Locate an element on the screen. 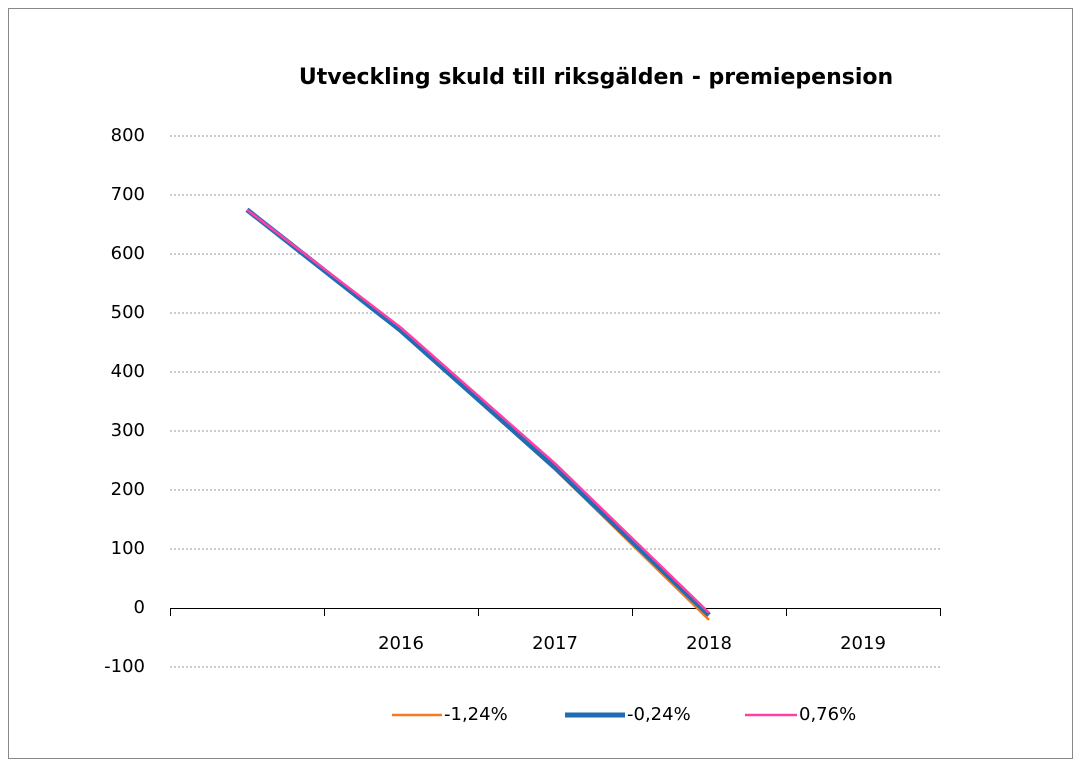 Image resolution: width=1081 pixels, height=760 pixels. y-tick-label: -100 is located at coordinates (124, 666).